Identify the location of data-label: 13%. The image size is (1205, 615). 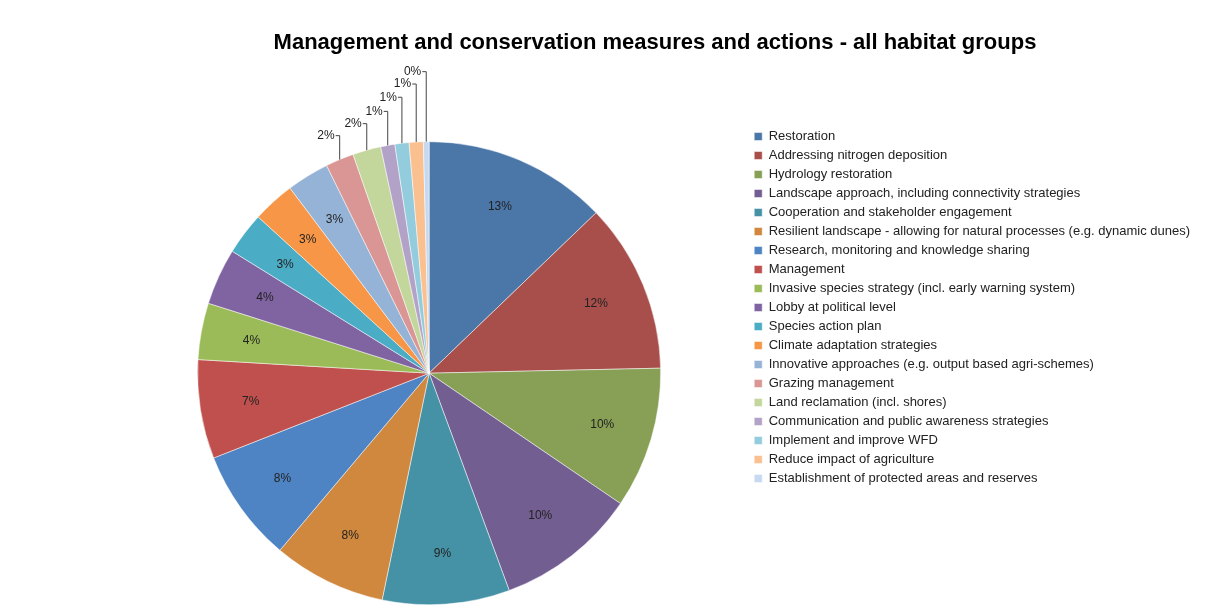
(500, 206).